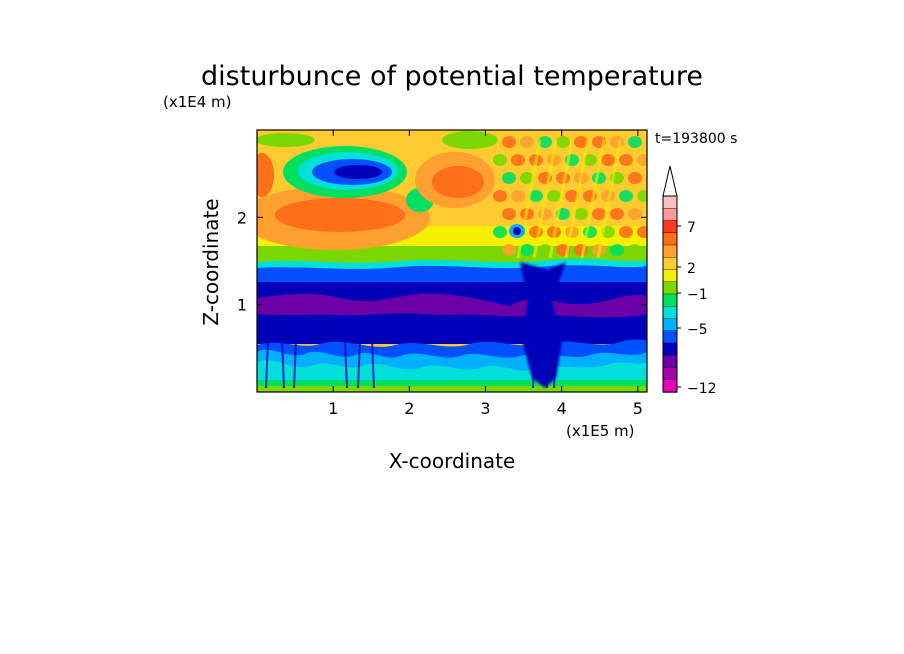 Image resolution: width=904 pixels, height=654 pixels. I want to click on x-axis-label: X-coordinate, so click(452, 461).